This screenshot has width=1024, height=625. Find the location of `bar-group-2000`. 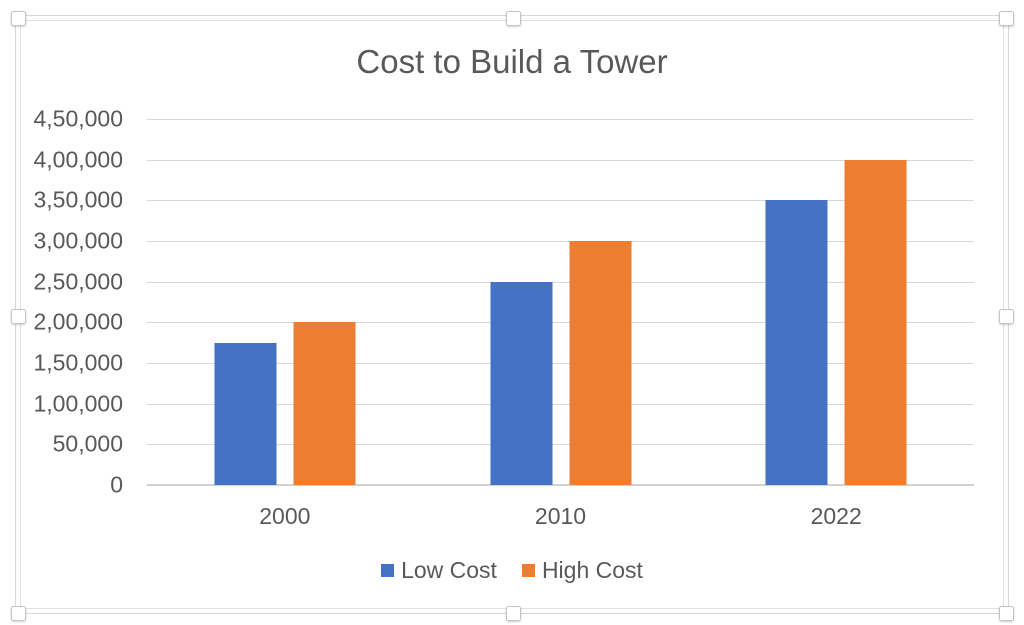

bar-group-2000 is located at coordinates (285, 403).